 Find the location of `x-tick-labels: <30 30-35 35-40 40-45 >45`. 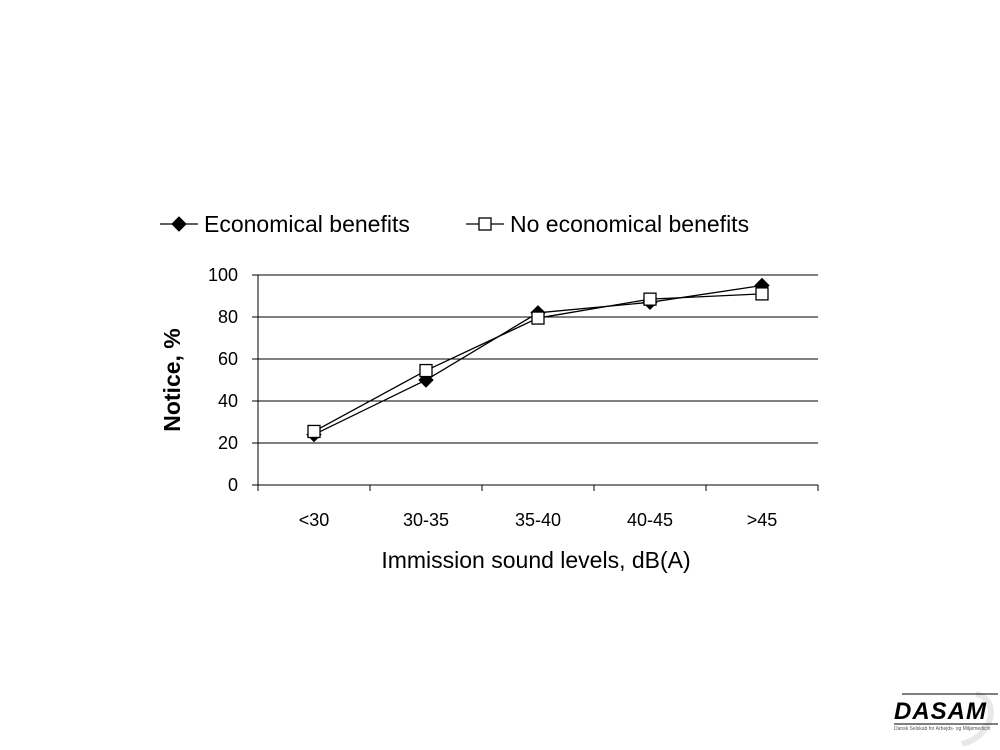

x-tick-labels: <30 30-35 35-40 40-45 >45 is located at coordinates (538, 520).